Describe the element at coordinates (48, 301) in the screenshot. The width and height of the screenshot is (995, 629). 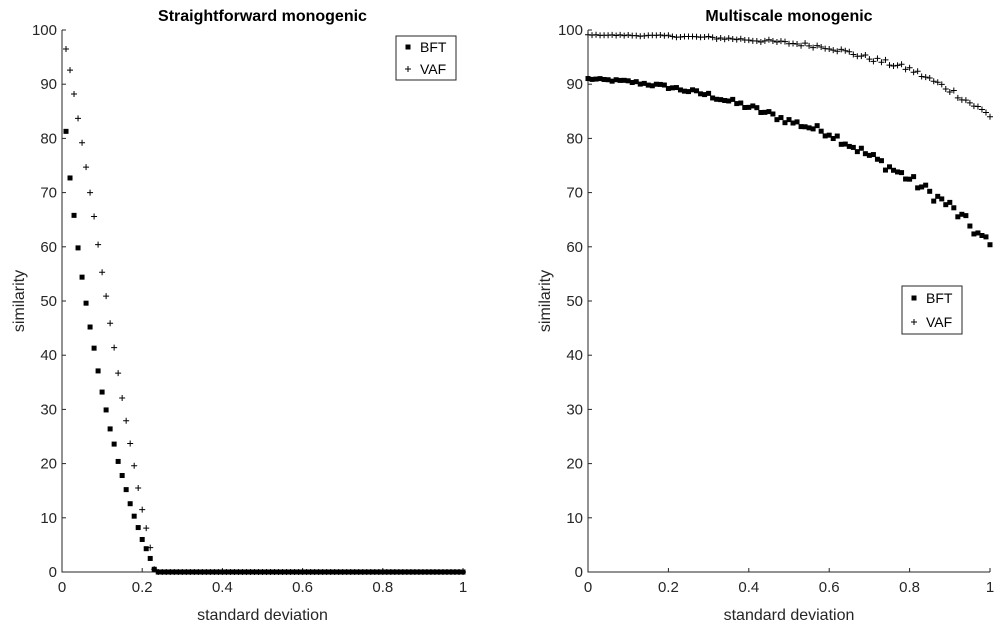
I see `y-tick-label: 50` at that location.